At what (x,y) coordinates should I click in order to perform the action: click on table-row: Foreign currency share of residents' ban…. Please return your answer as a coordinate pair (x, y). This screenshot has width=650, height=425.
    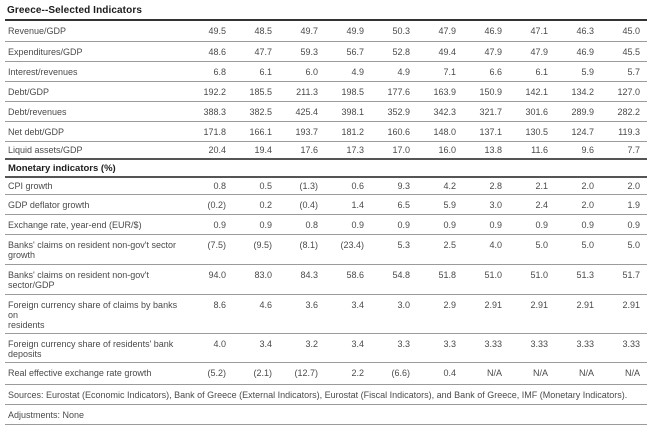
    Looking at the image, I should click on (326, 347).